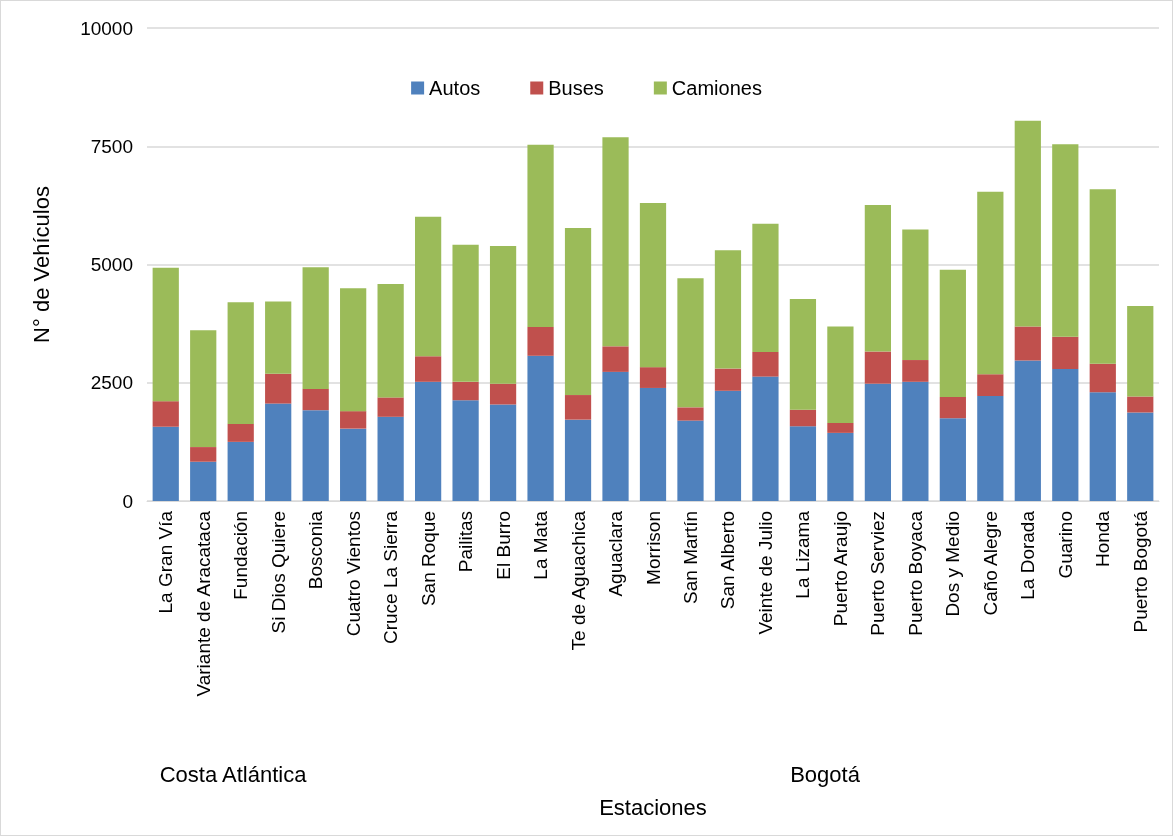  I want to click on x-tick-label: La Gran Vía, so click(166, 562).